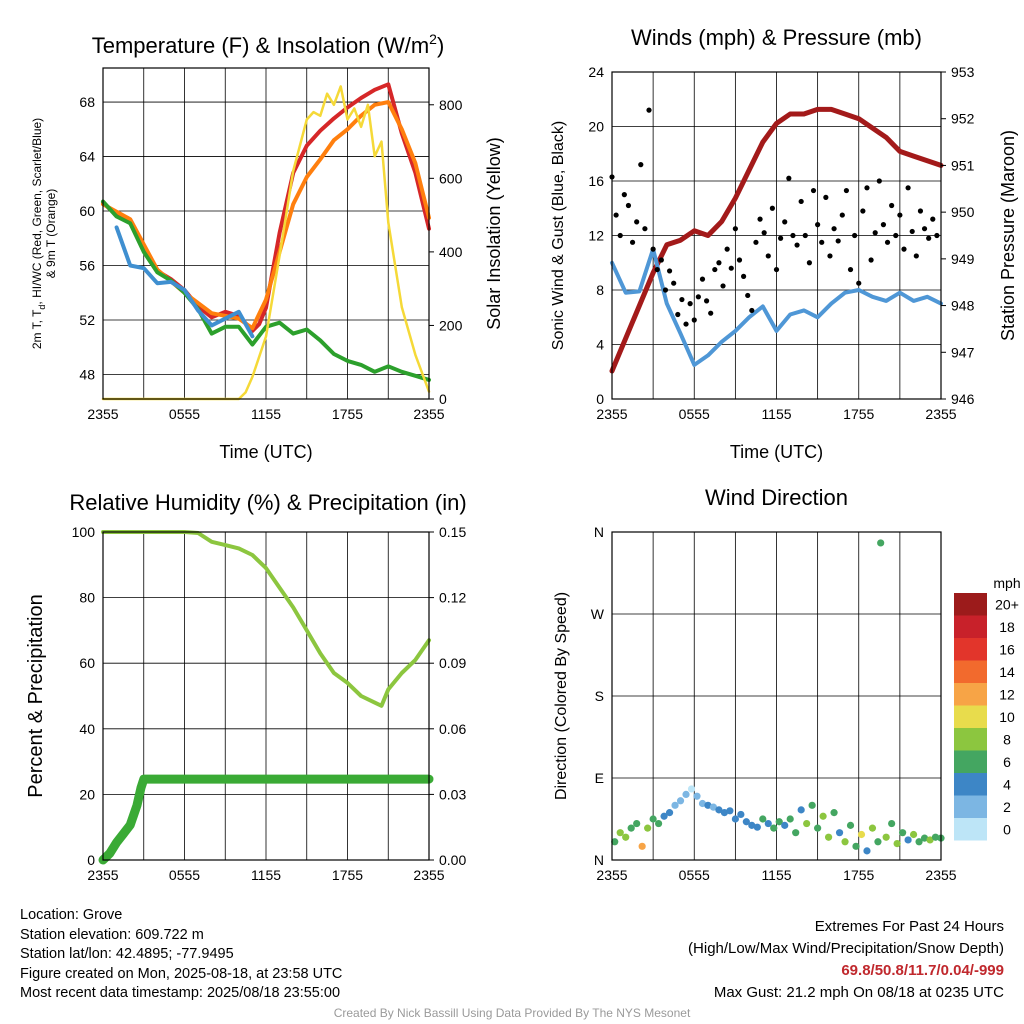 The image size is (1024, 1024). I want to click on y2-tick-label: 947, so click(963, 352).